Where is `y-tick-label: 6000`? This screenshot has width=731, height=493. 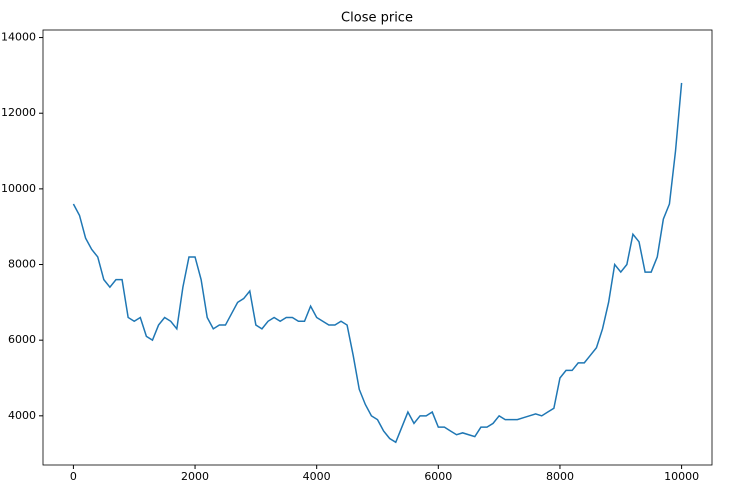
y-tick-label: 6000 is located at coordinates (22, 339).